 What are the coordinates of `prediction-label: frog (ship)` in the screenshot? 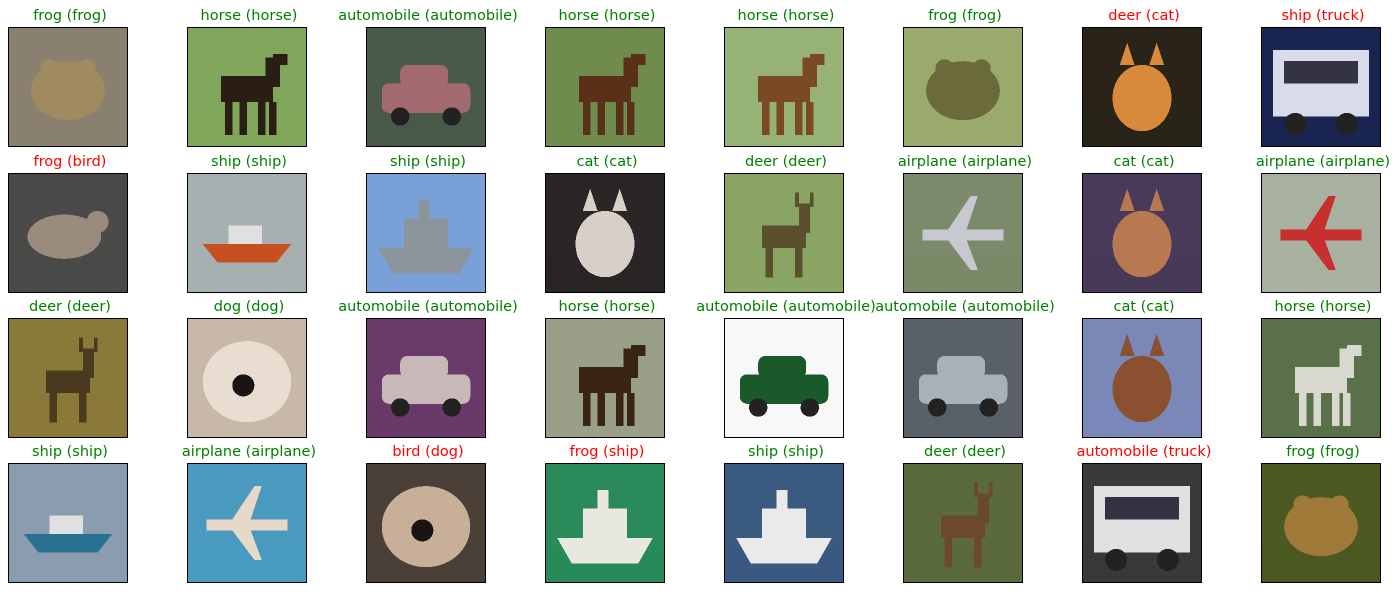 It's located at (607, 452).